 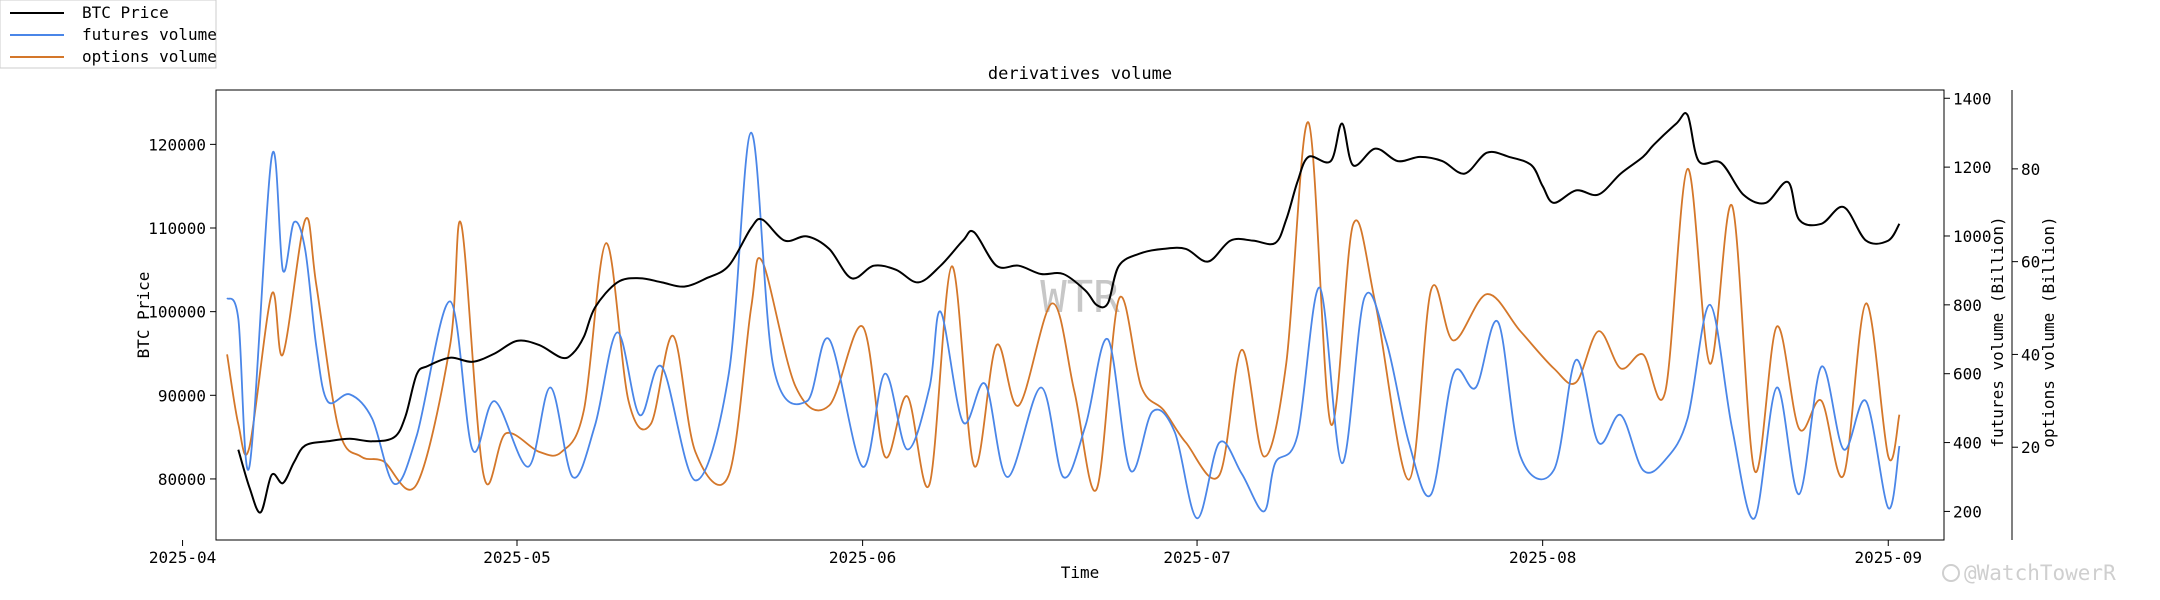 I want to click on y-right1-tick-label-3: 800, so click(x=1967, y=305).